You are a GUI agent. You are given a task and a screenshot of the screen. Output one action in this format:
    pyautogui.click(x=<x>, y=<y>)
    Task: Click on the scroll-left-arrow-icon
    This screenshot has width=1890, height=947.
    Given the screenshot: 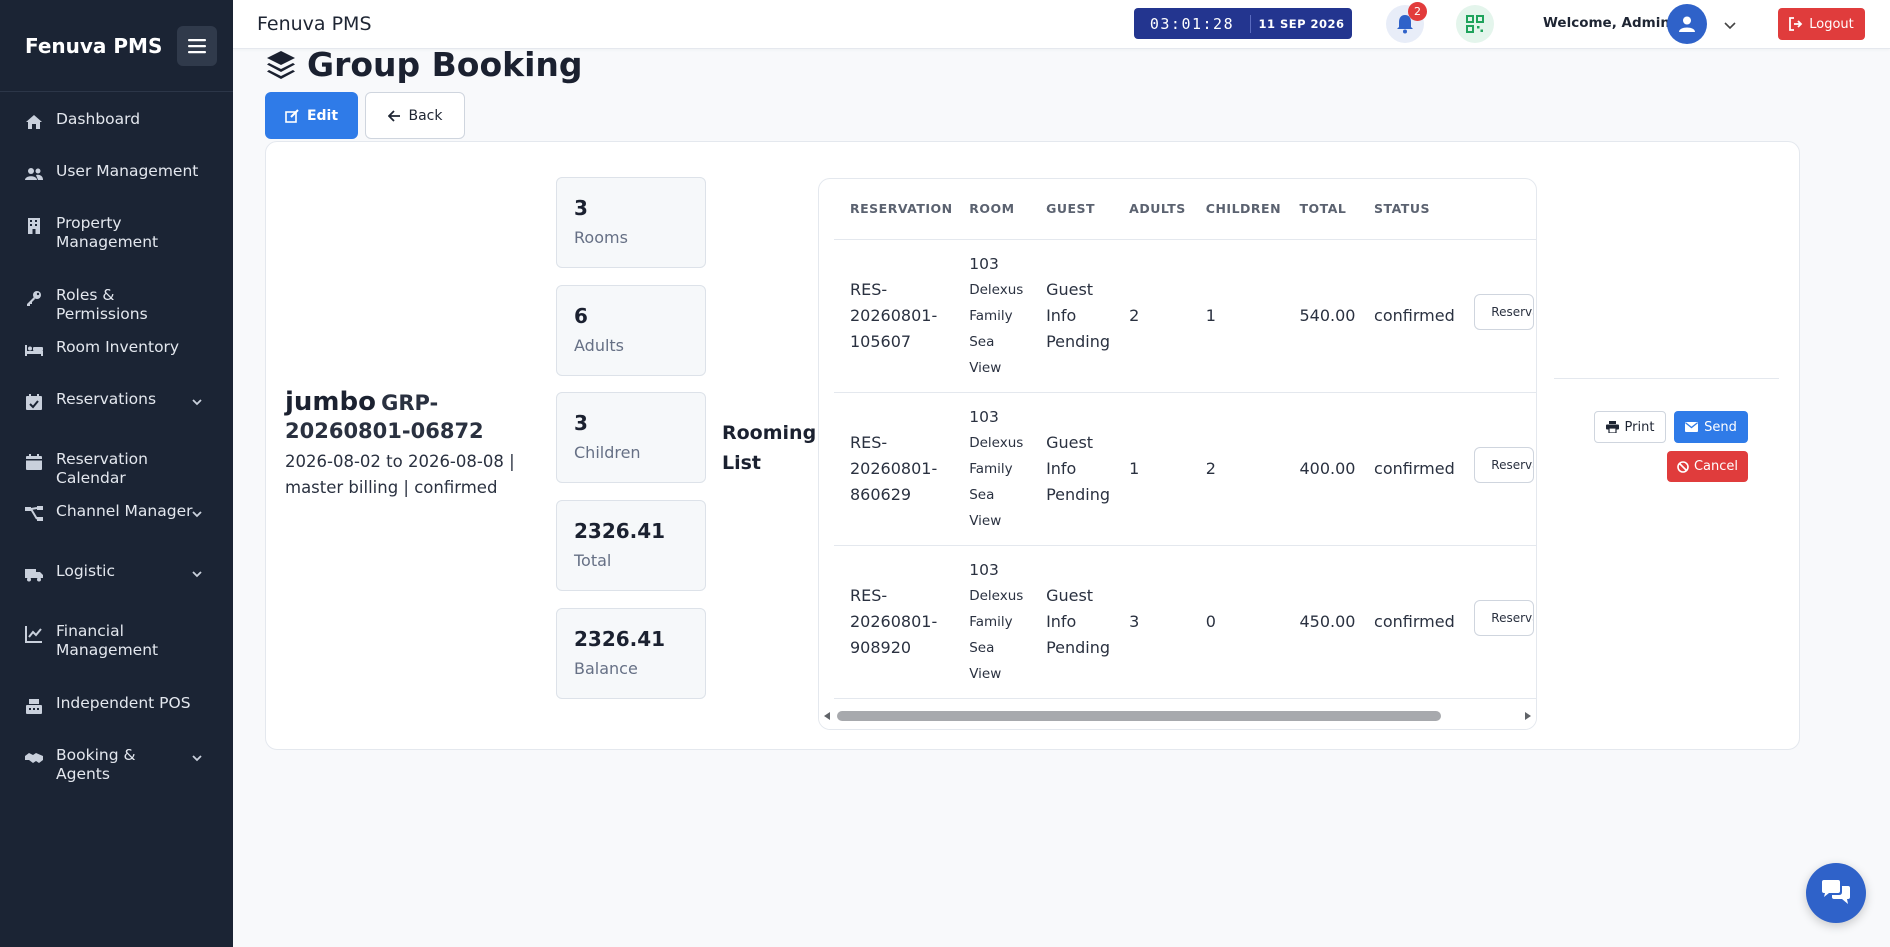 What is the action you would take?
    pyautogui.click(x=827, y=716)
    